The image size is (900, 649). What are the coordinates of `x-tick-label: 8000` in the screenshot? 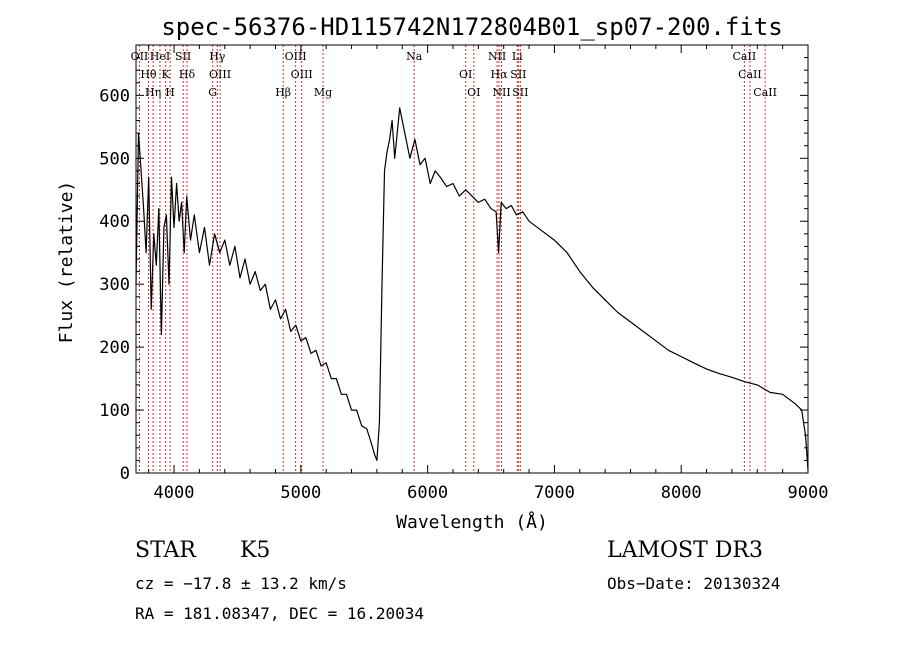 It's located at (681, 493).